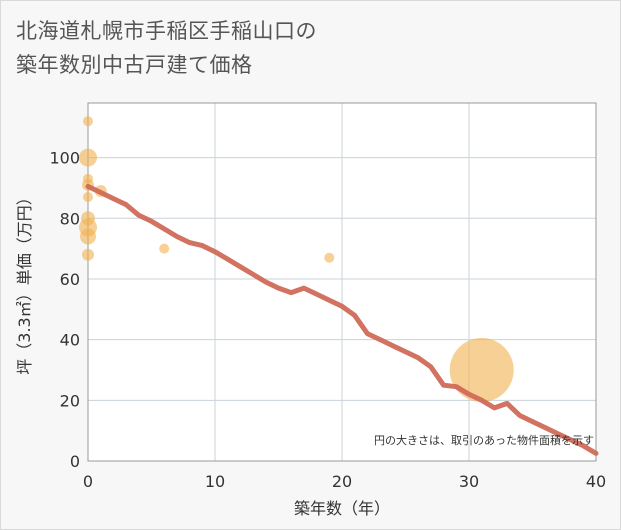 The height and width of the screenshot is (530, 621). I want to click on chart-title: 北海道札幌市手稲区手稲山口の 築年数別中古戸建て価格, so click(166, 48).